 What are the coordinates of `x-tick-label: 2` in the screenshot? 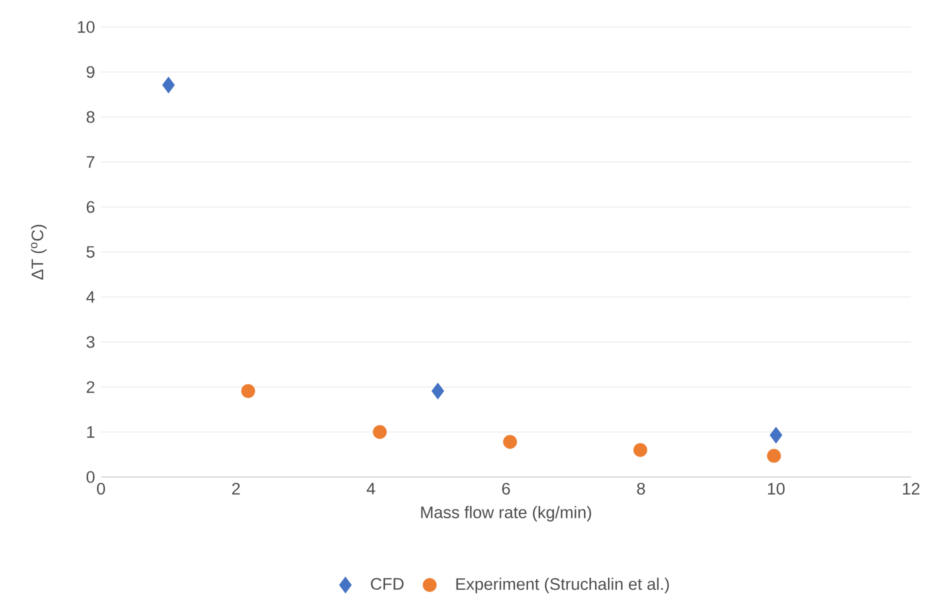 It's located at (236, 488).